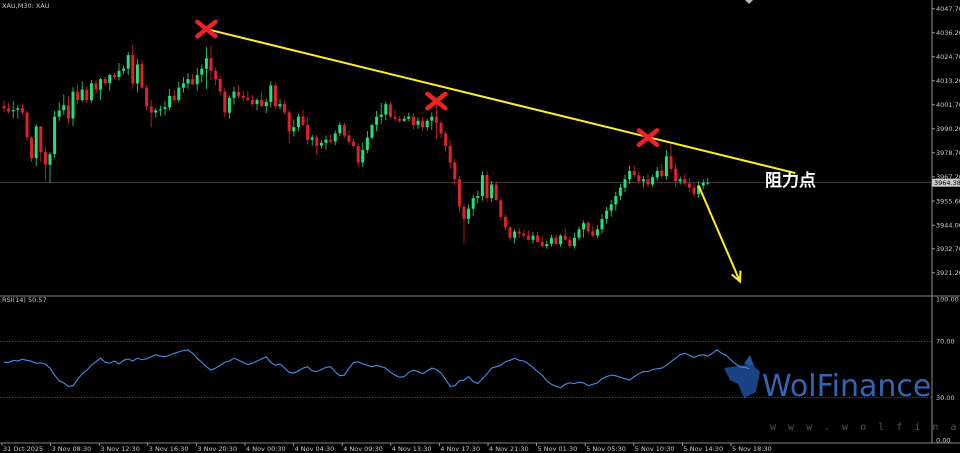  I want to click on arrow-head-icon, so click(736, 277).